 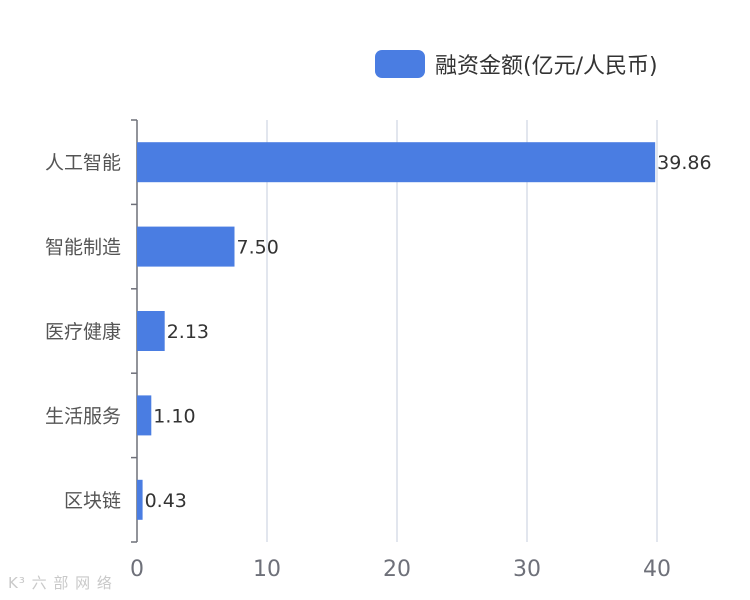 I want to click on chart-legend: 融资金额(亿元/人民币), so click(x=516, y=64).